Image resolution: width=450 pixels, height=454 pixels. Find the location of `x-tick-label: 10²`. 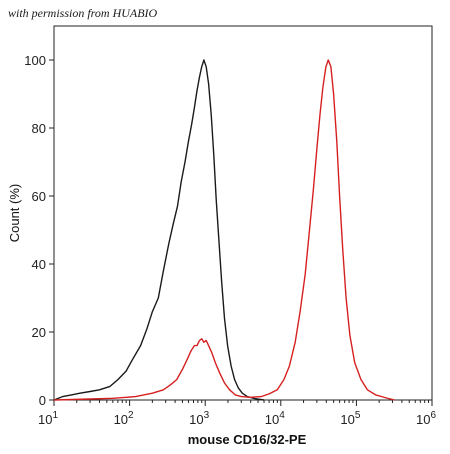

x-tick-label: 10² is located at coordinates (124, 418).